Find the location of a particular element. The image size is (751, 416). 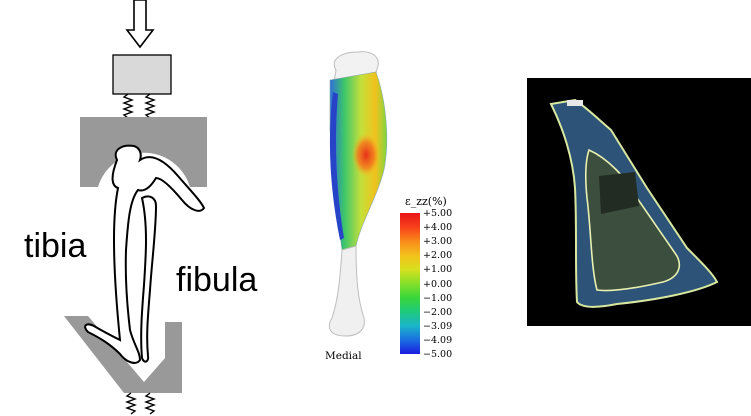

colorbar-tick-label: −1.00 is located at coordinates (438, 298).